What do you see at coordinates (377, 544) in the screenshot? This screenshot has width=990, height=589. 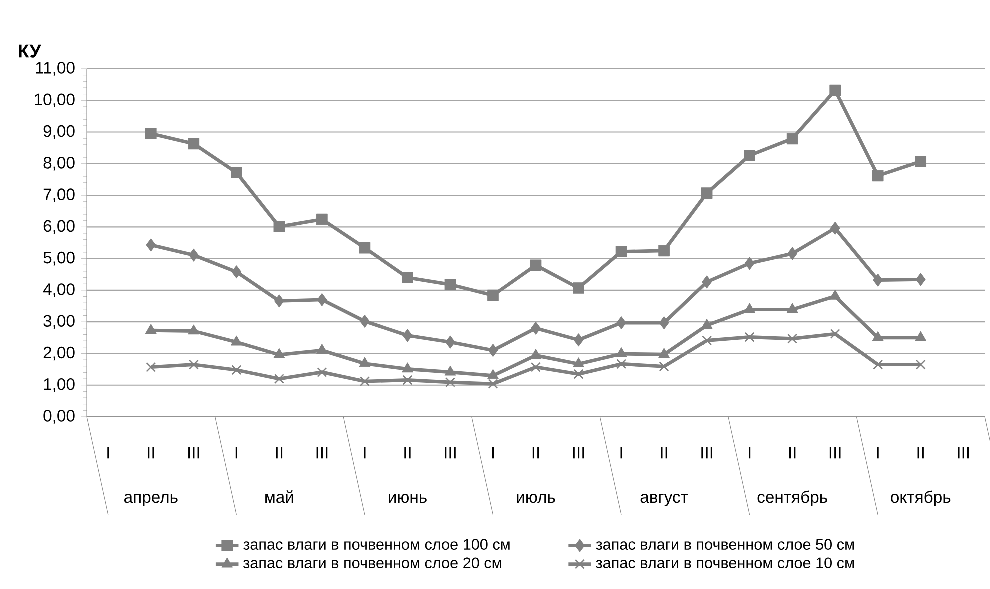 I see `legend-label: запас влаги в почвенном слое 100 см` at bounding box center [377, 544].